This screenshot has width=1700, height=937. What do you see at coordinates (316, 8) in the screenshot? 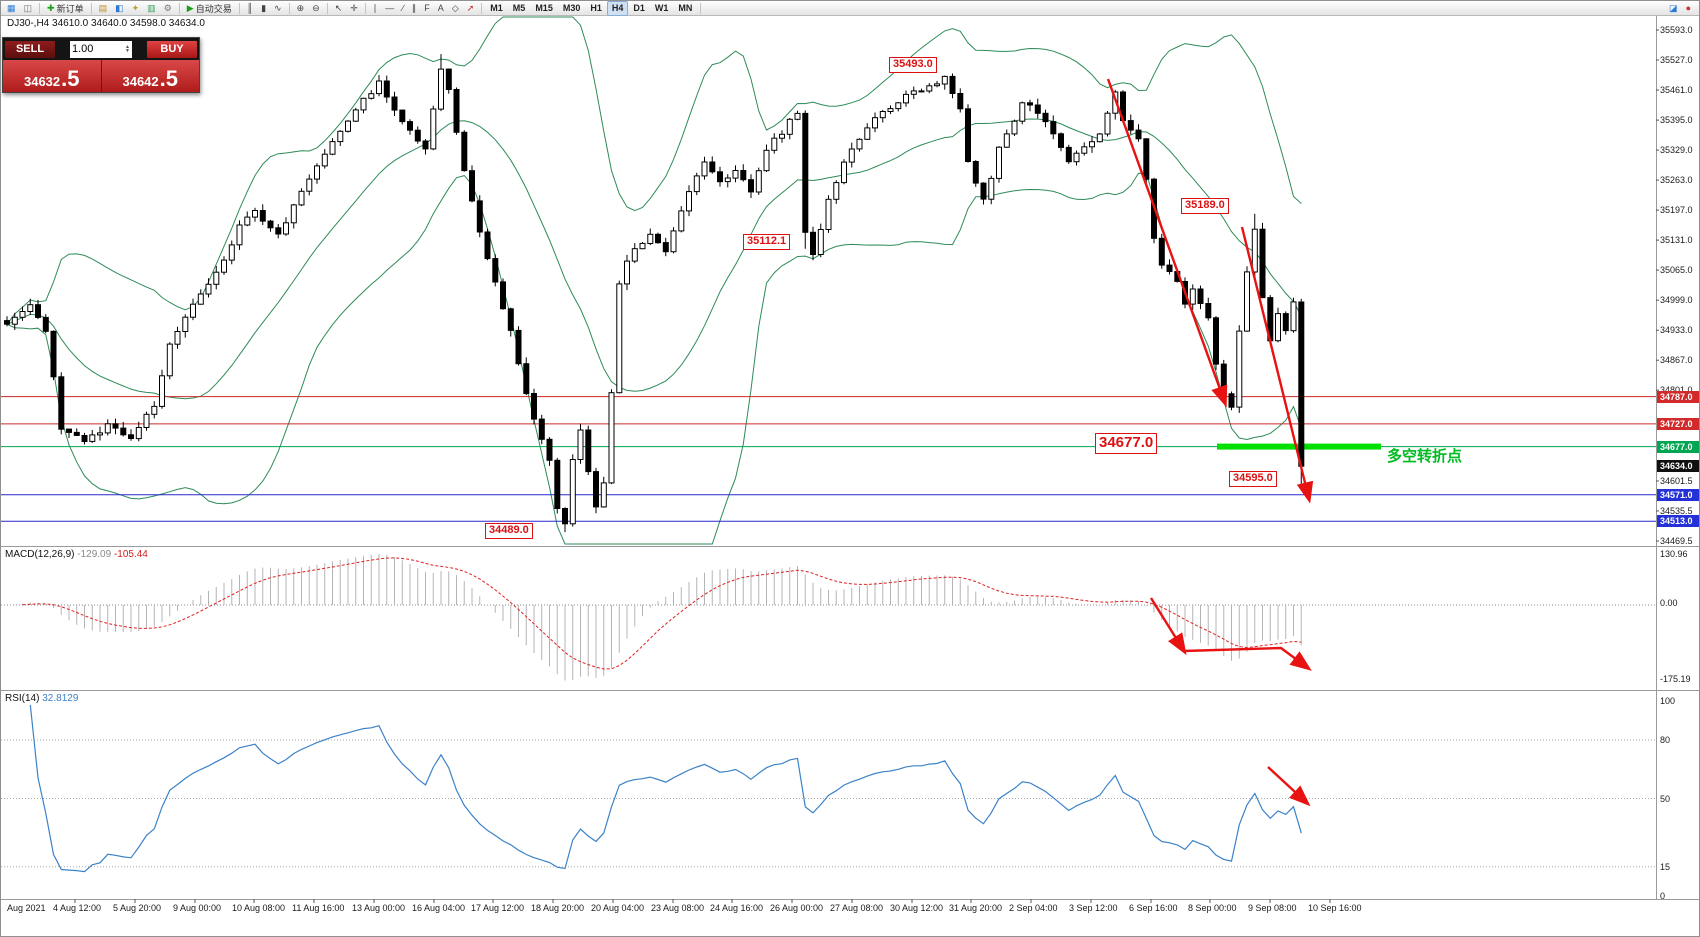
I see `zoom-out-button: ⊖` at bounding box center [316, 8].